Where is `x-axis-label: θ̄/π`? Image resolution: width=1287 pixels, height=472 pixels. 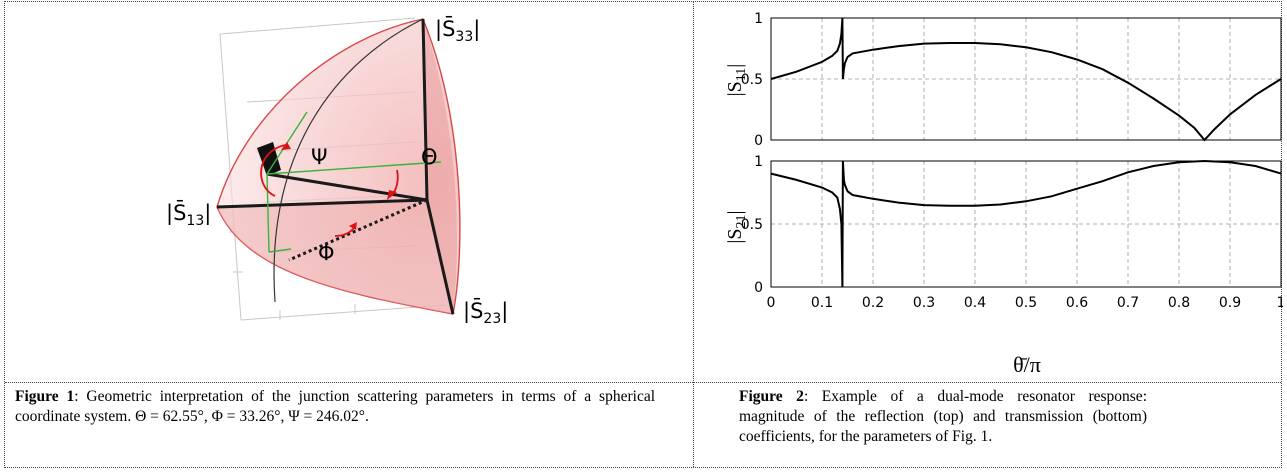 x-axis-label: θ̄/π is located at coordinates (1027, 364).